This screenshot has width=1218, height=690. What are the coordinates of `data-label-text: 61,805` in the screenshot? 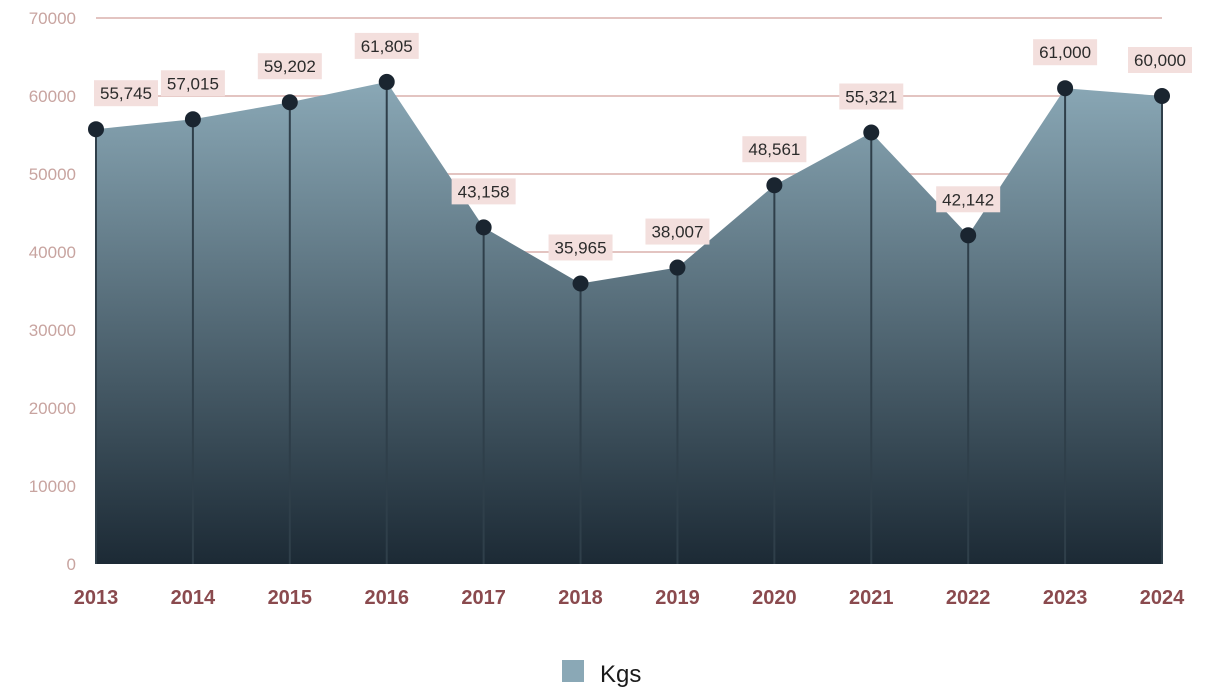 It's located at (387, 46).